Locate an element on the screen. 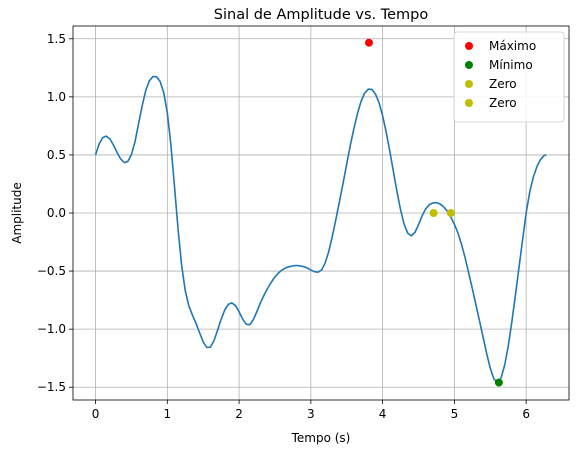  x-tick-label: 1 is located at coordinates (167, 414).